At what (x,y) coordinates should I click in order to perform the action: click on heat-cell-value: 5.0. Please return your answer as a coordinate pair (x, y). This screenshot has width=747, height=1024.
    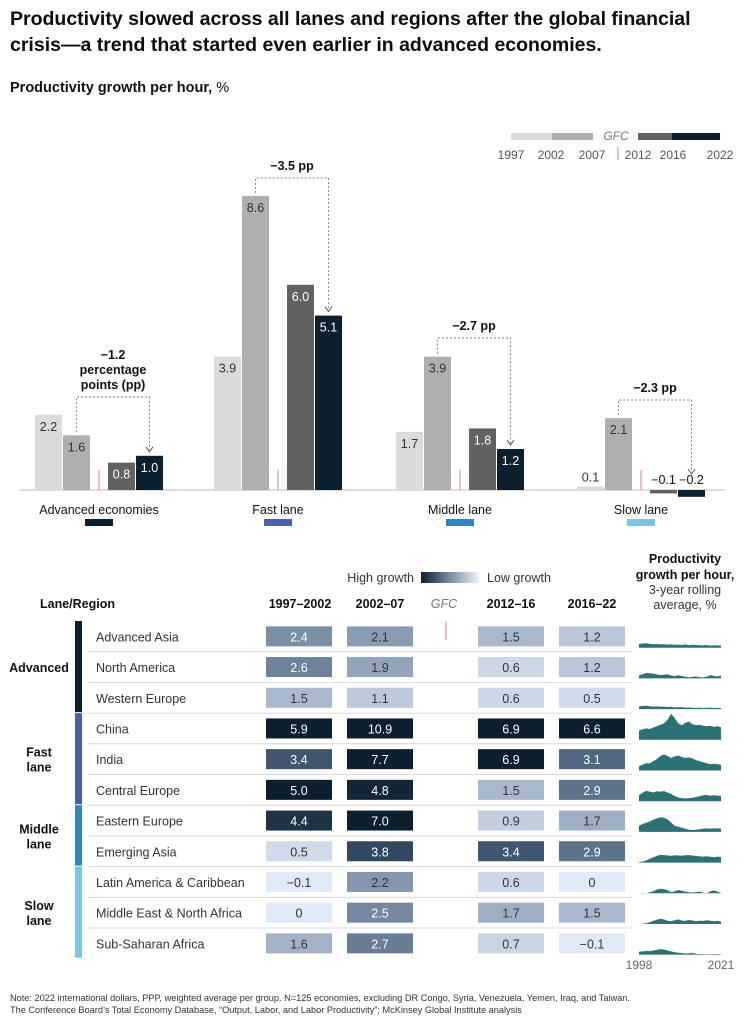
    Looking at the image, I should click on (298, 791).